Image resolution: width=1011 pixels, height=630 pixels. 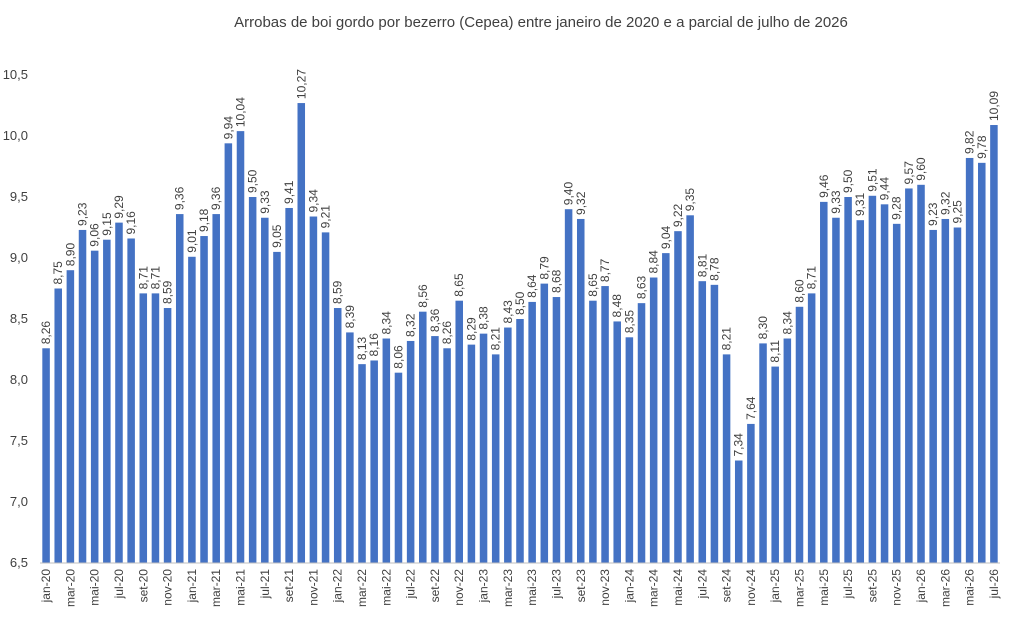 What do you see at coordinates (885, 189) in the screenshot?
I see `data-label: 9,44` at bounding box center [885, 189].